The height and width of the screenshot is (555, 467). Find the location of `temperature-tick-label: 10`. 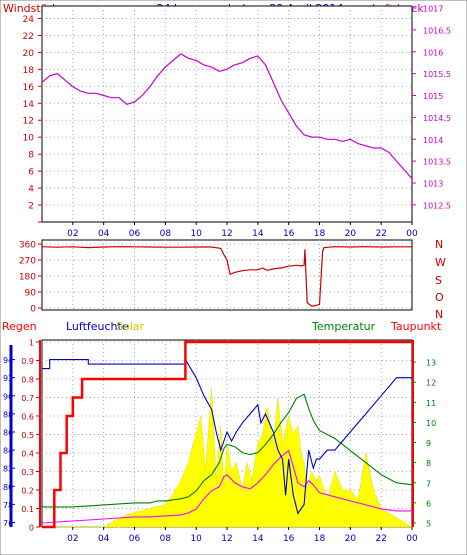

temperature-tick-label: 10 is located at coordinates (431, 423).